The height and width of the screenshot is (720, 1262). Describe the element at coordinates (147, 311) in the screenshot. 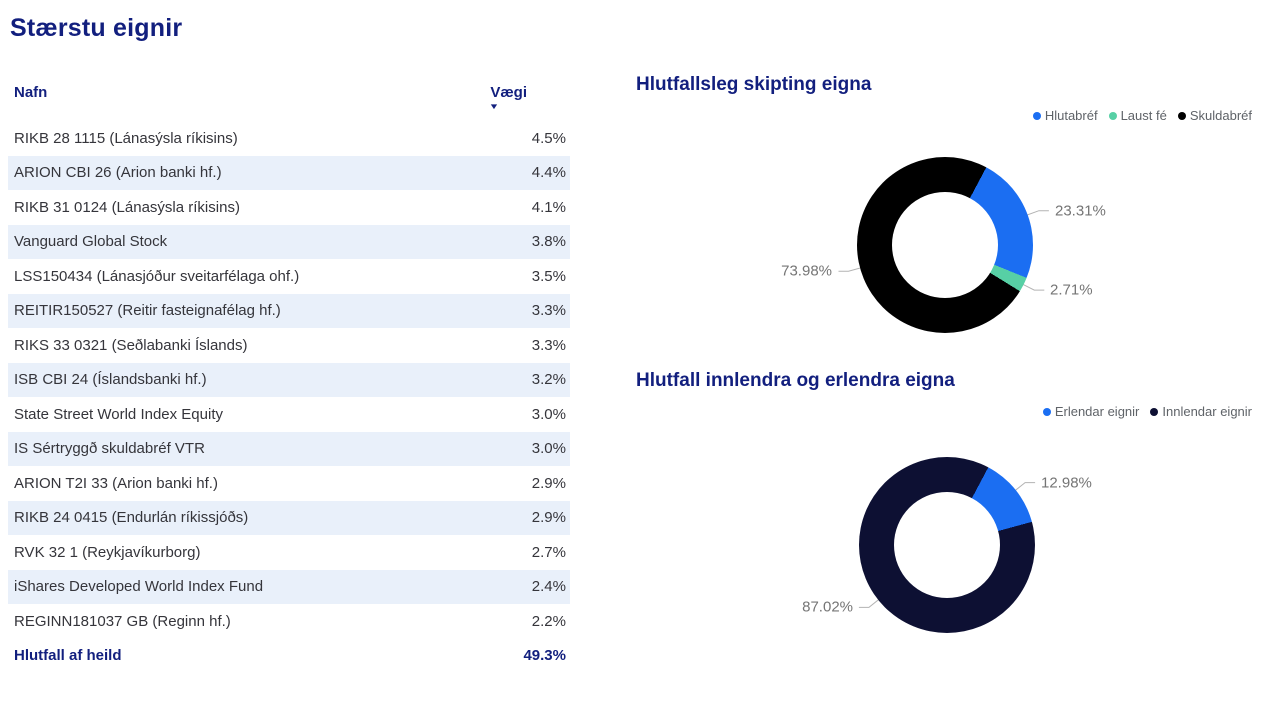

I see `asset-name: REITIR150527 (Reitir fasteignafélag hf.)` at that location.